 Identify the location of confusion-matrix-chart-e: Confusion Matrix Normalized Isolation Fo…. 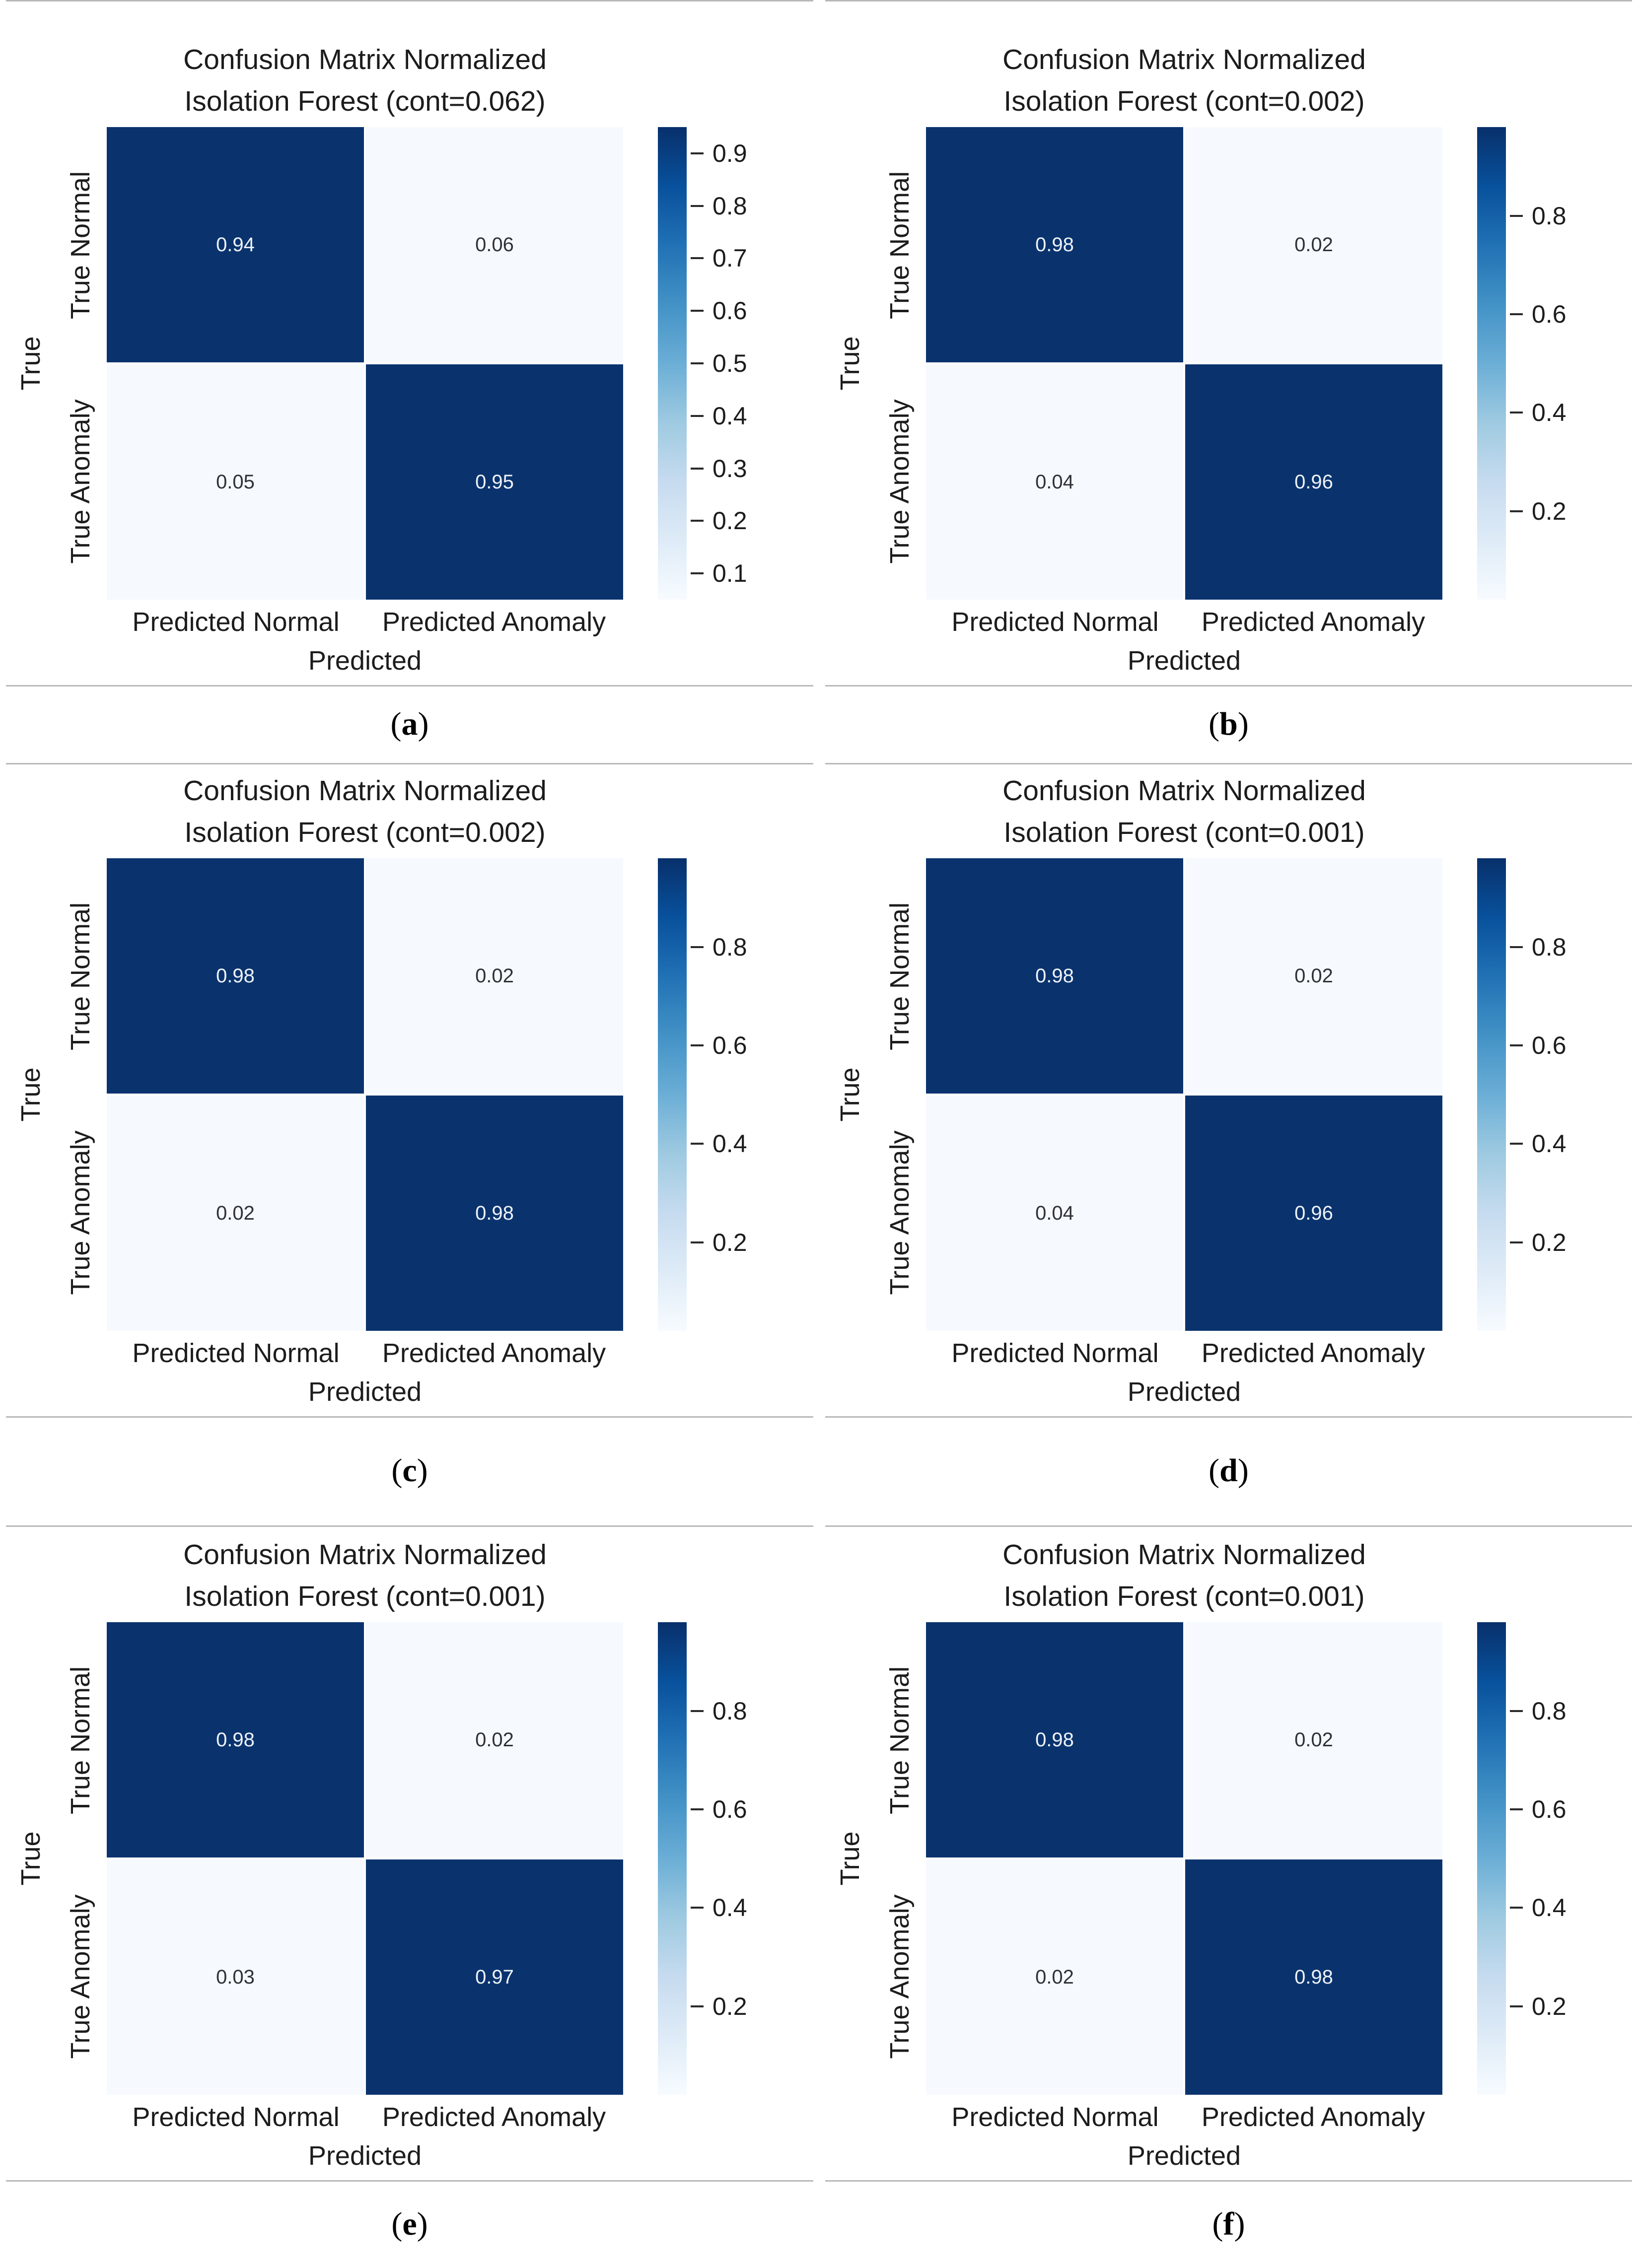
(409, 1853).